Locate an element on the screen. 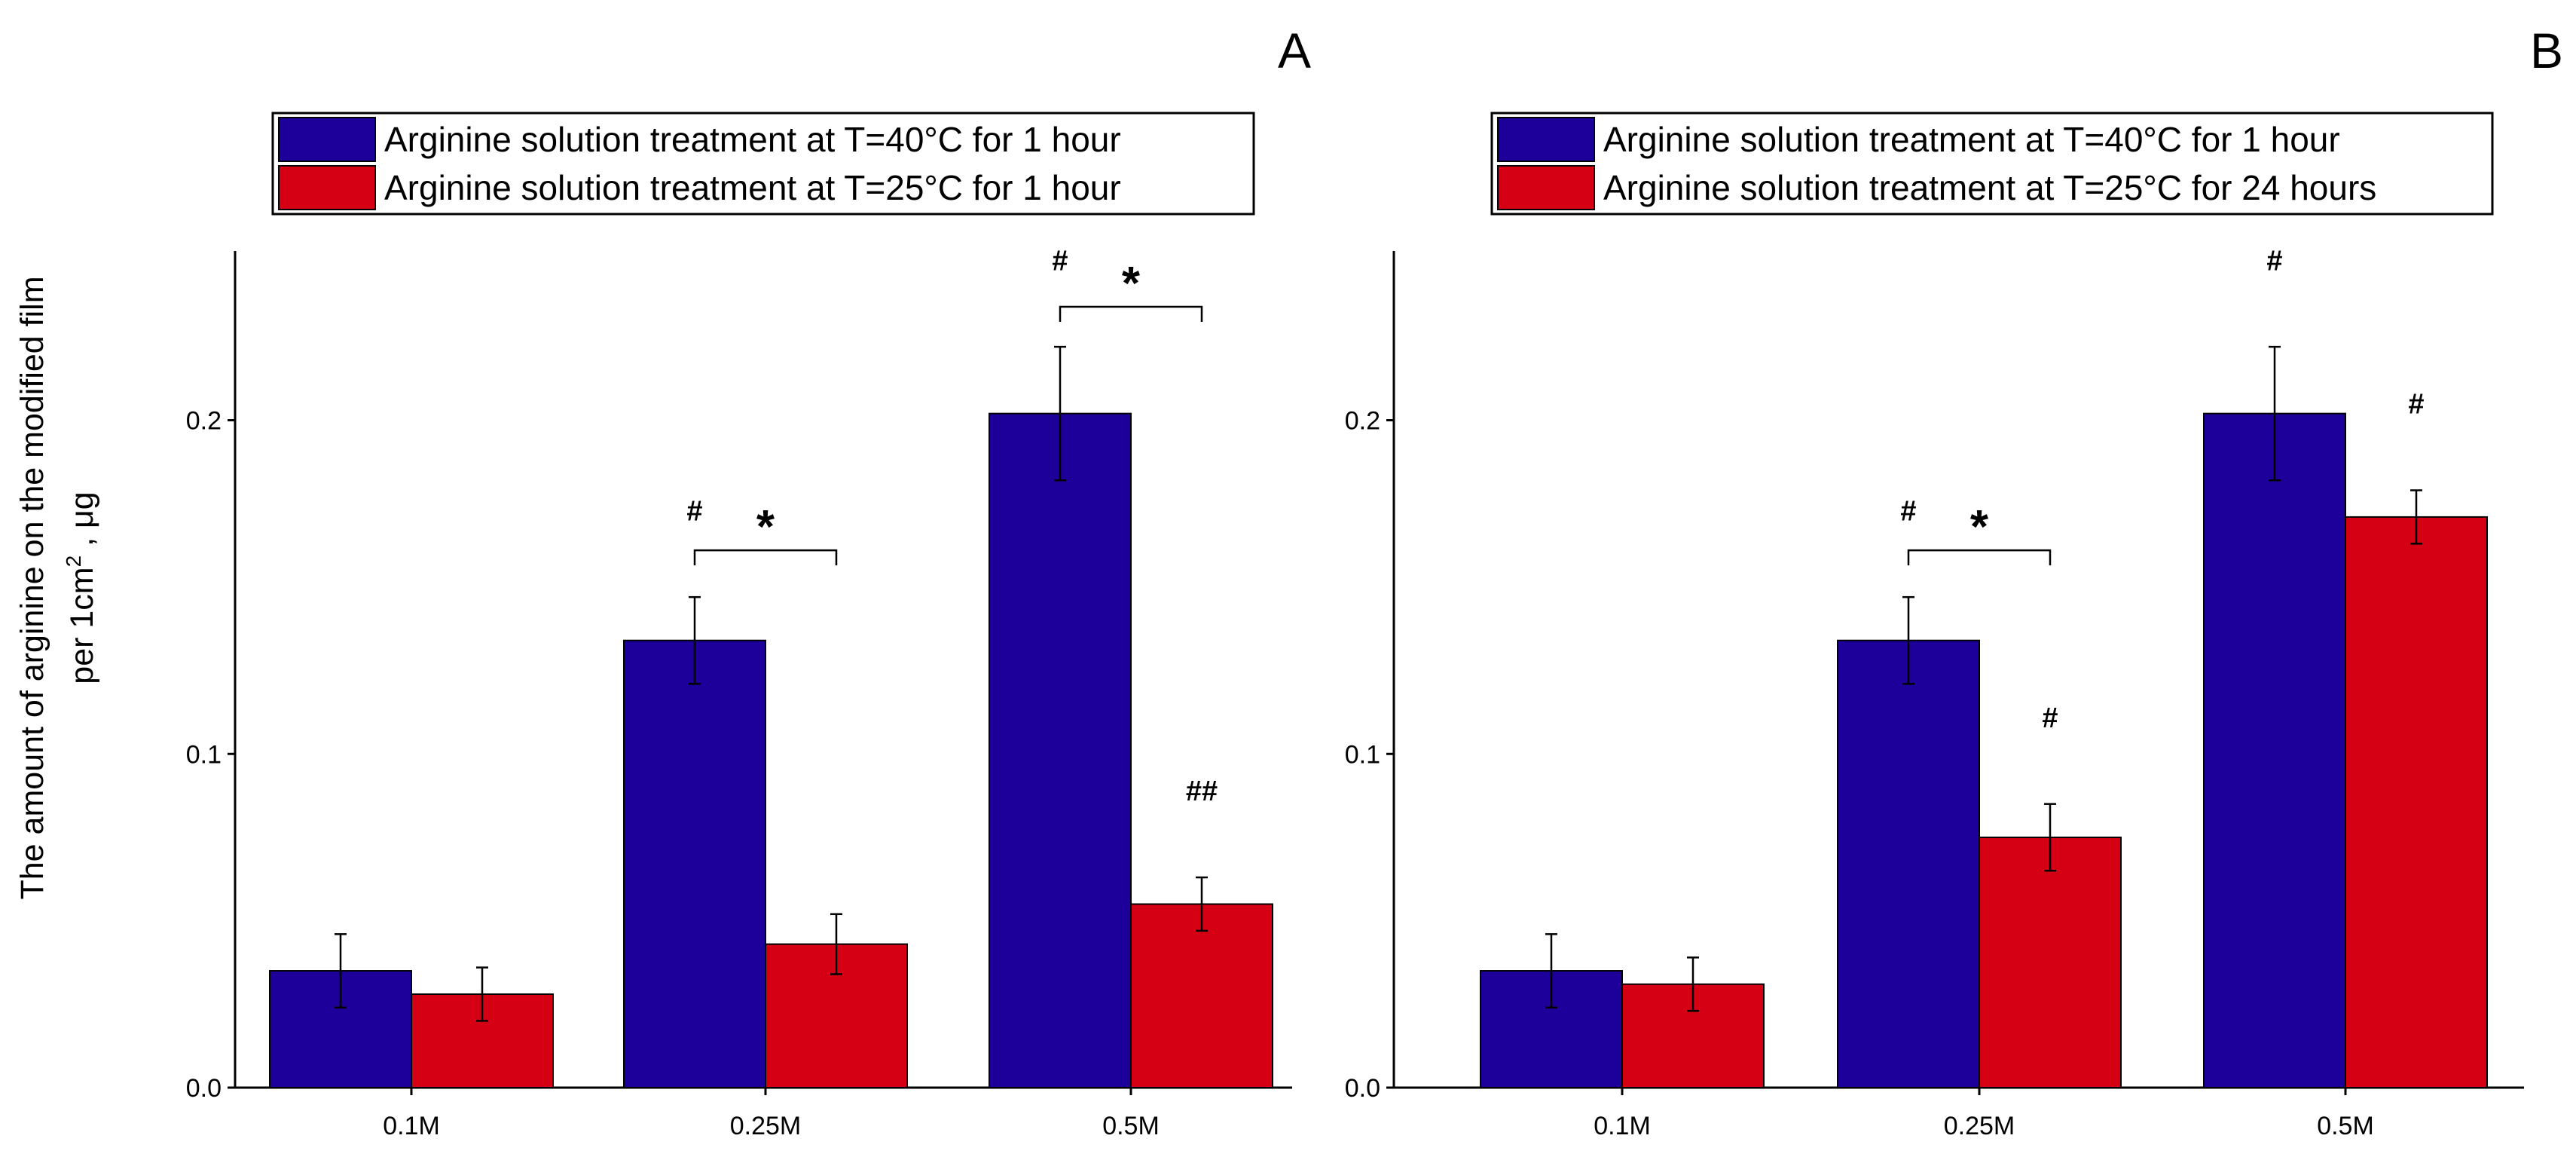 The height and width of the screenshot is (1163, 2576). significance-mark: ## is located at coordinates (1202, 791).